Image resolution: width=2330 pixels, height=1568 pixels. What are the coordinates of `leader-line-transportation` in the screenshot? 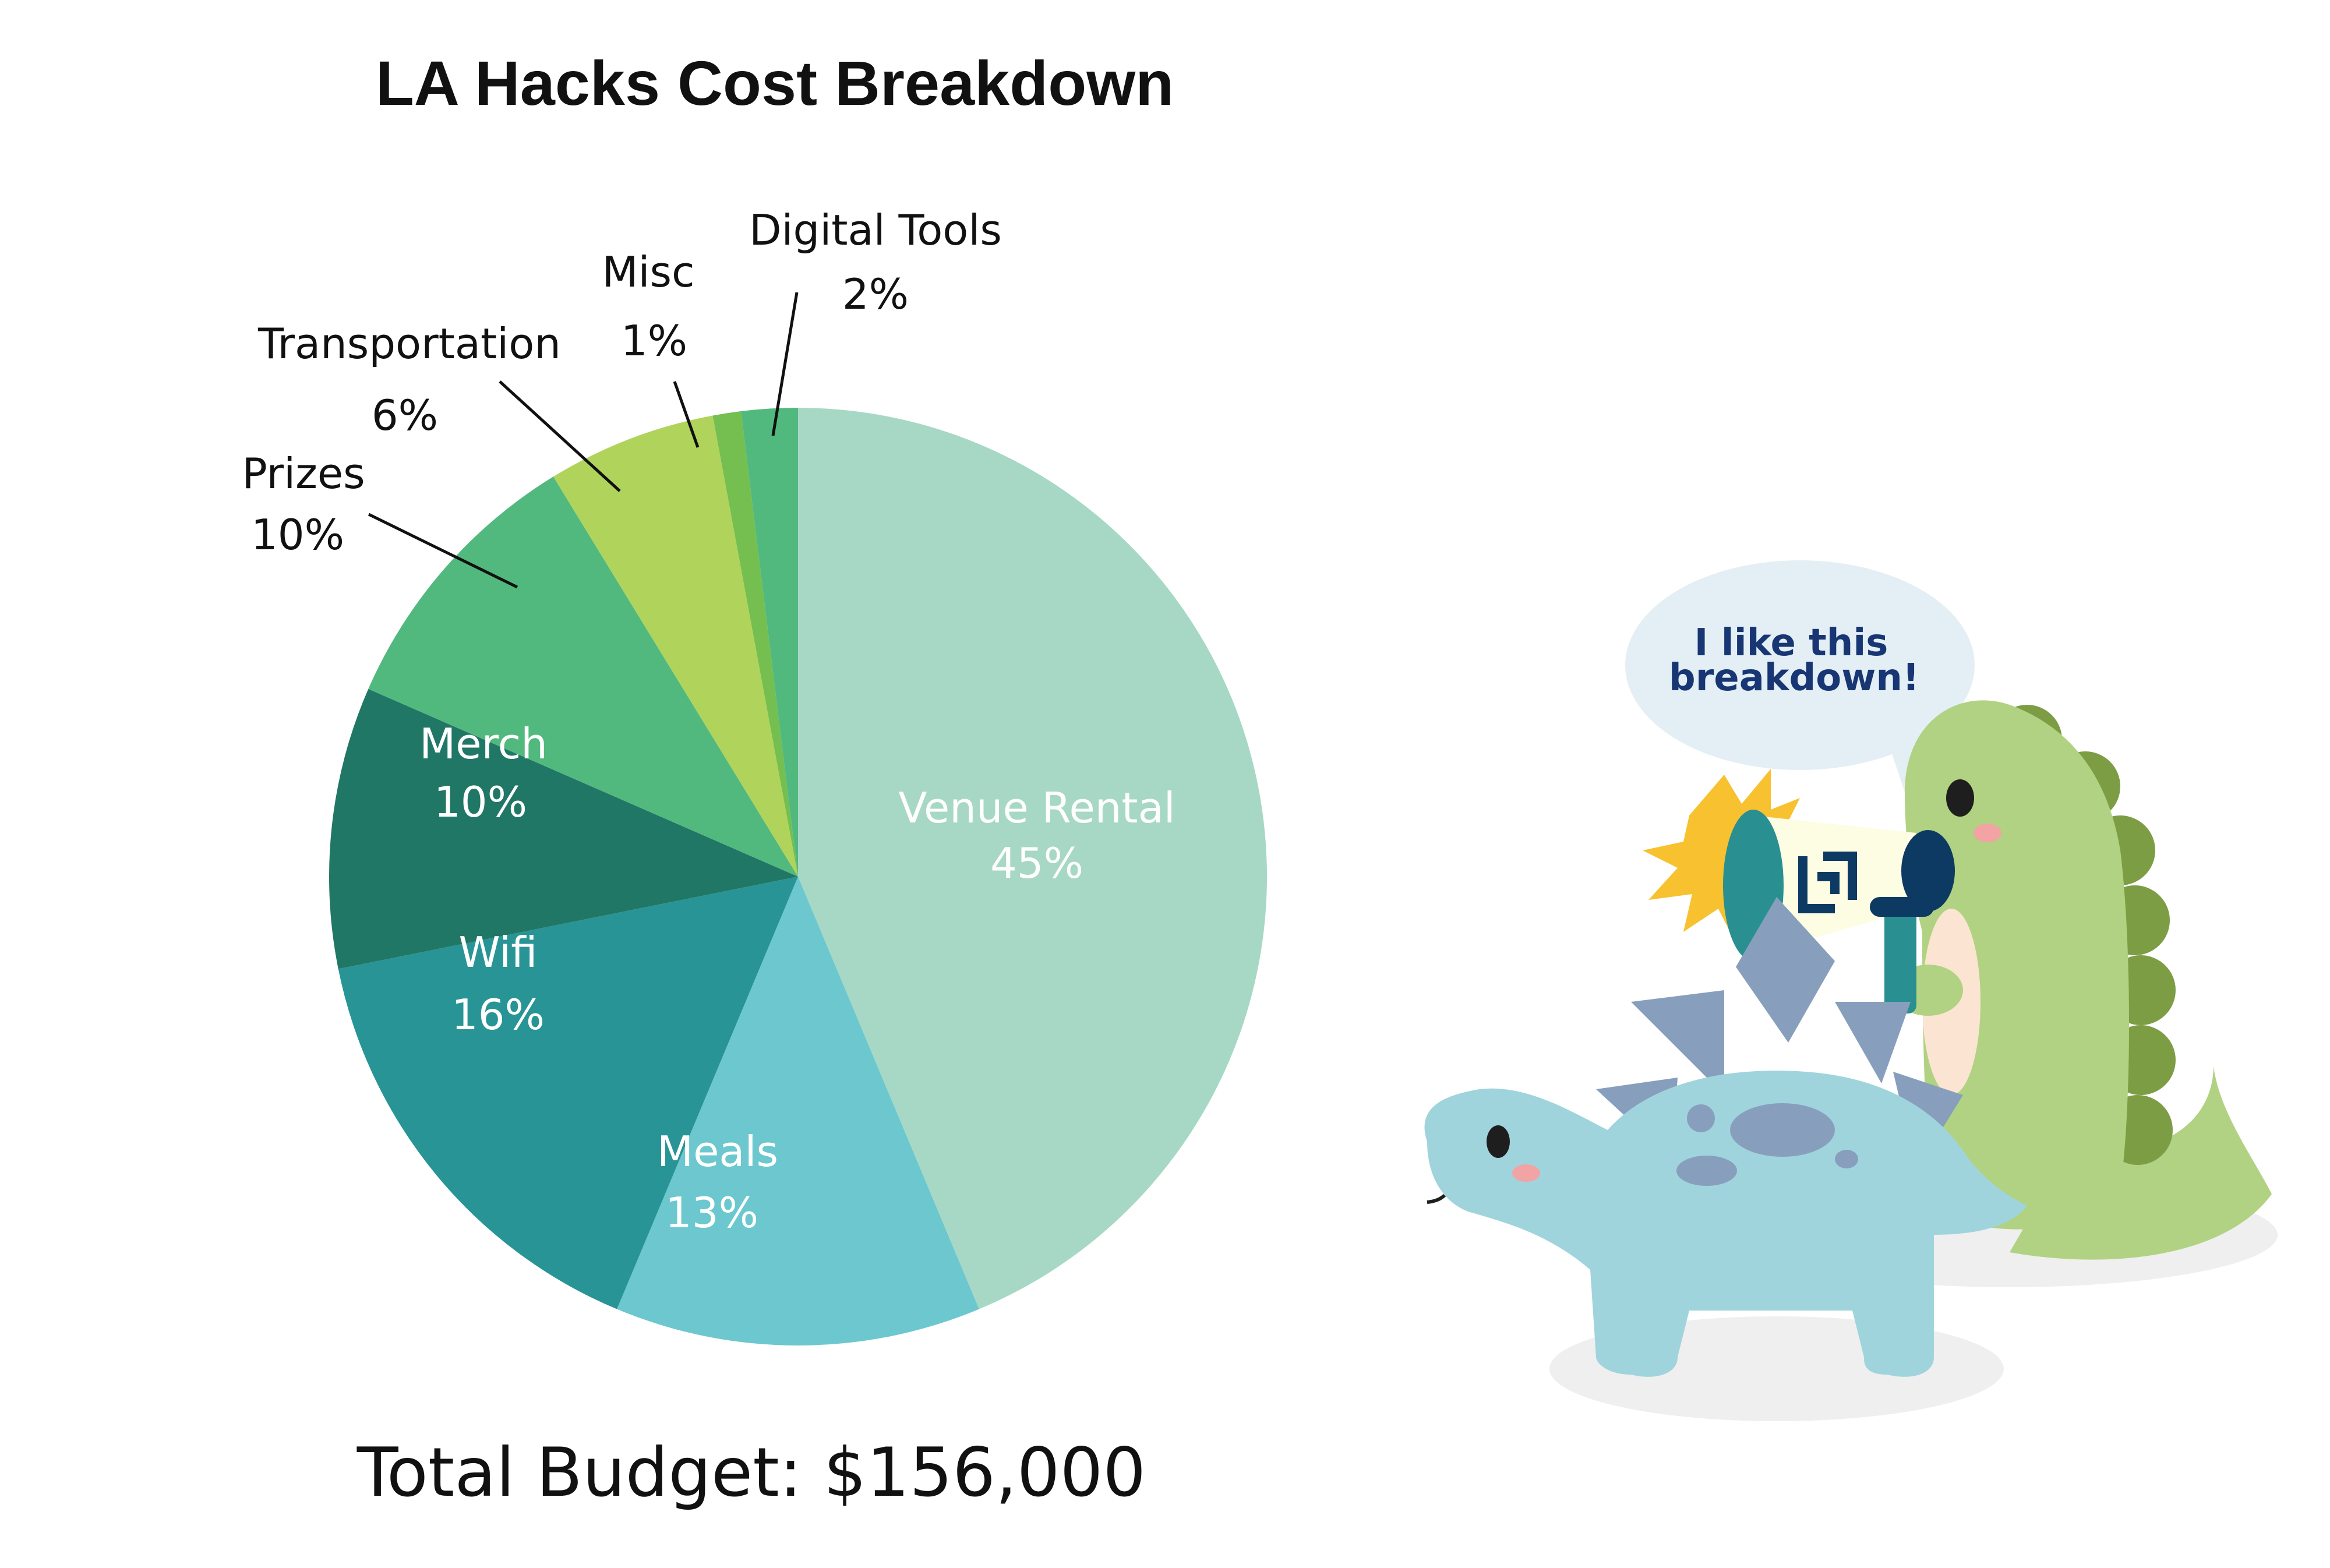 It's located at (560, 436).